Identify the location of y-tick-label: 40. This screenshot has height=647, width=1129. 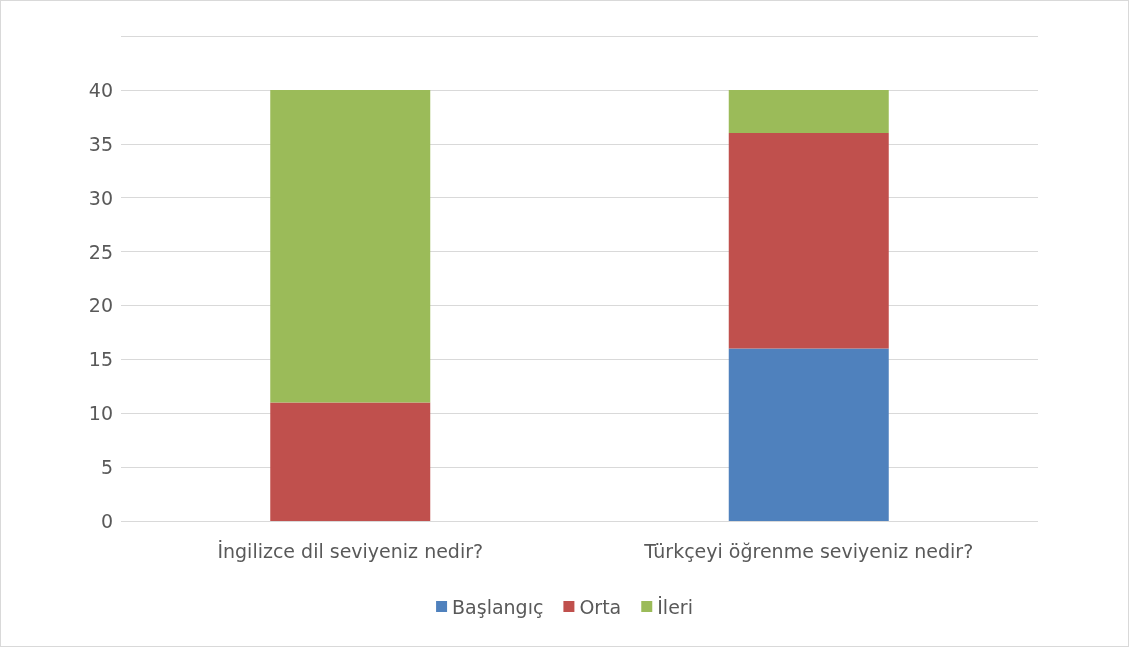
(100, 89).